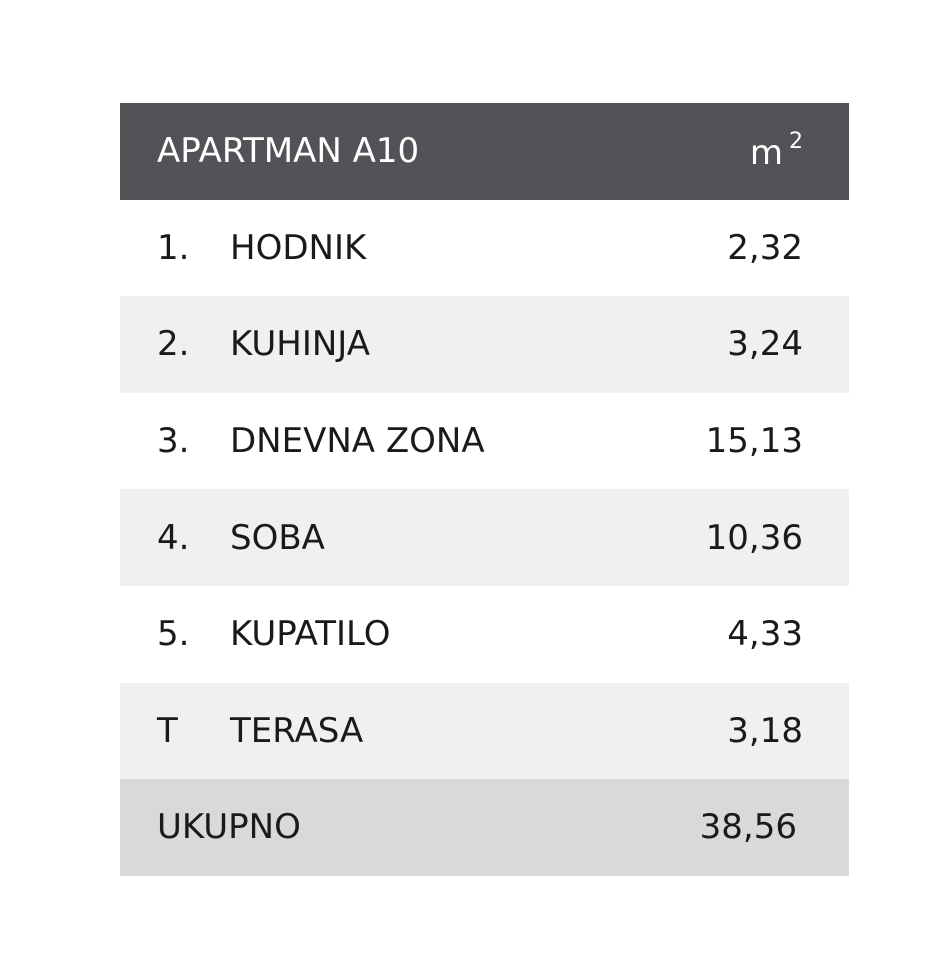 Image resolution: width=944 pixels, height=972 pixels. I want to click on room-area: 15,13, so click(754, 441).